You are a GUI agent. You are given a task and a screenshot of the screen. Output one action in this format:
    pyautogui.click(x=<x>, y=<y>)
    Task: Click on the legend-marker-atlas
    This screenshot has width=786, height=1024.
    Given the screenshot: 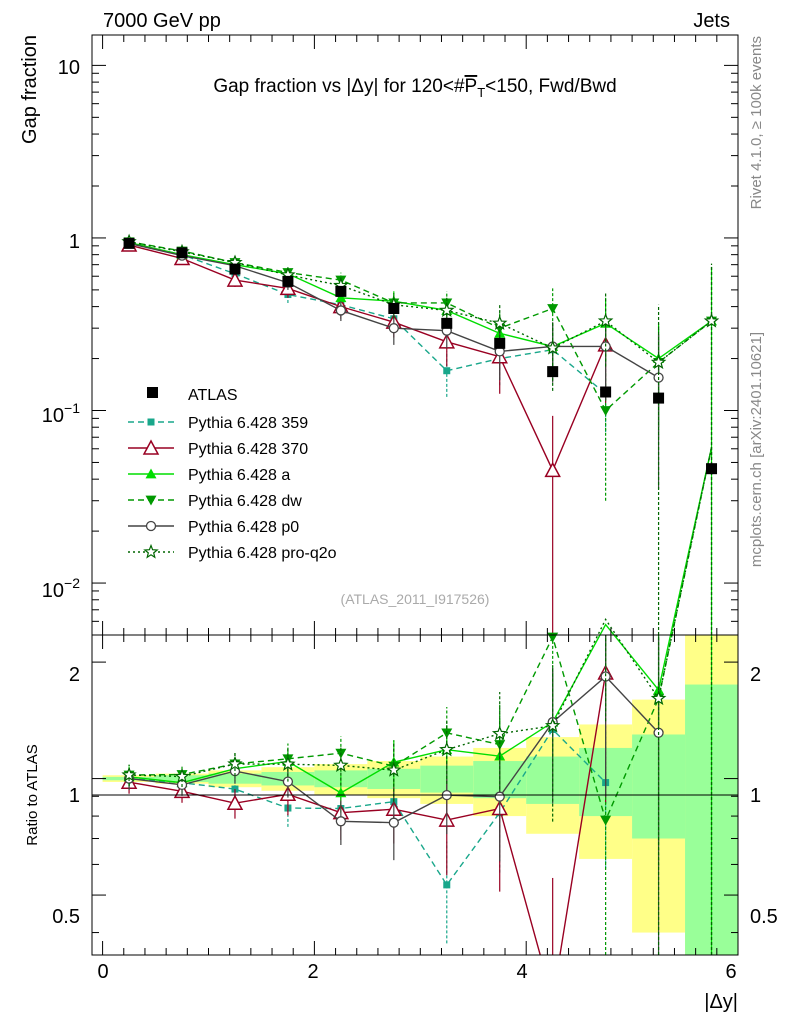 What is the action you would take?
    pyautogui.click(x=152, y=392)
    